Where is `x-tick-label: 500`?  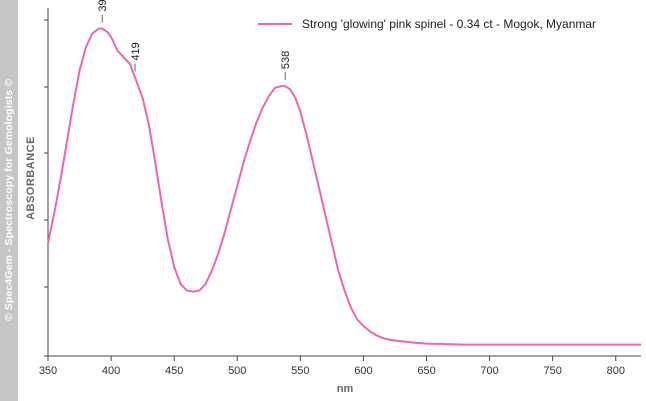 x-tick-label: 500 is located at coordinates (237, 371).